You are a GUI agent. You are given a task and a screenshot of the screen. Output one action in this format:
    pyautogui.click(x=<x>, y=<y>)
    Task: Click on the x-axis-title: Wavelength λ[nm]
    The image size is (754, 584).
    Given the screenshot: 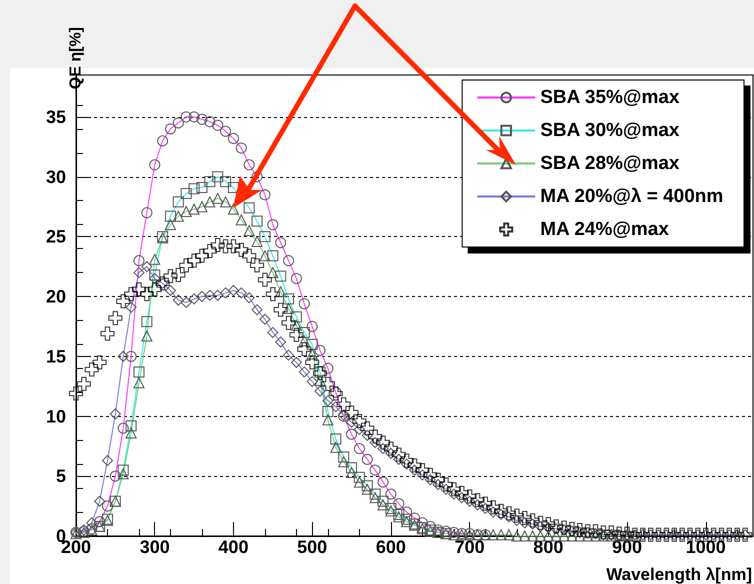 What is the action you would take?
    pyautogui.click(x=679, y=574)
    